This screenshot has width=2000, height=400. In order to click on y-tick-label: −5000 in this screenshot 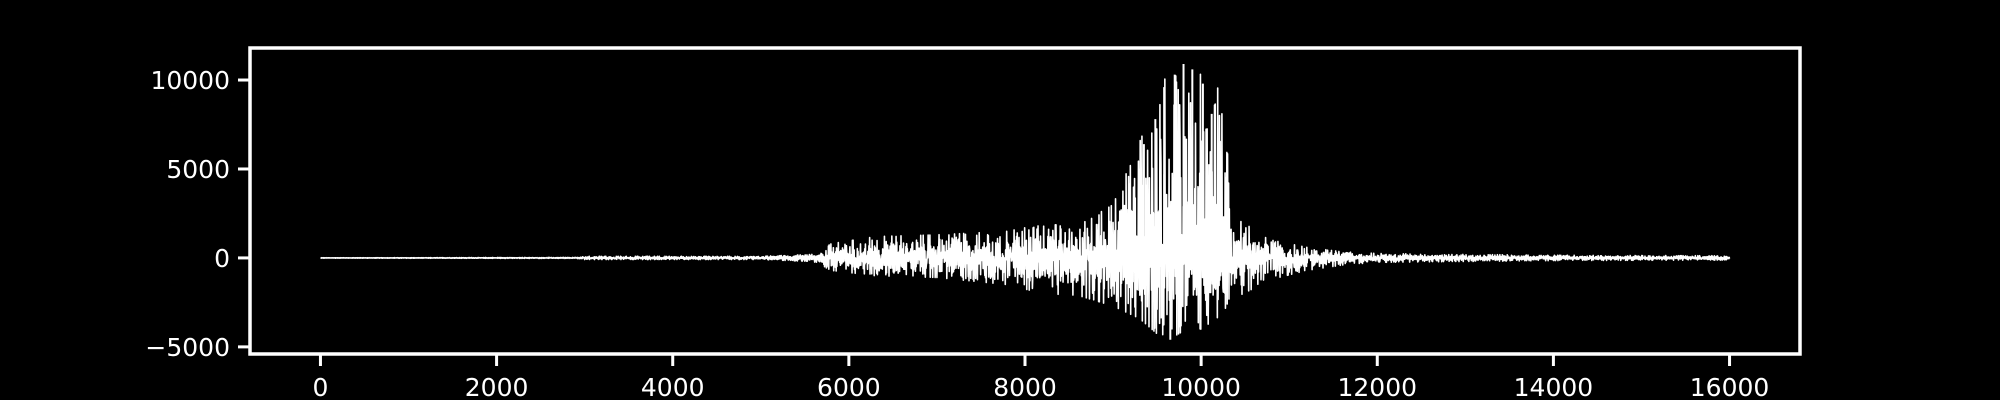, I will do `click(187, 347)`.